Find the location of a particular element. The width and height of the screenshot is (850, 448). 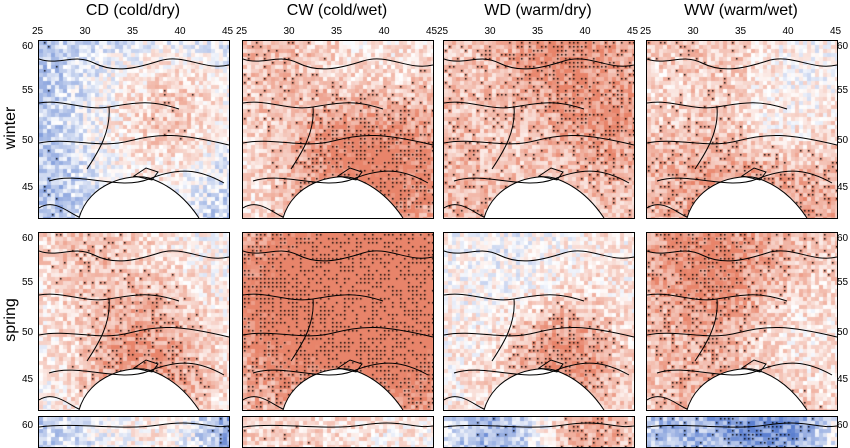

map-panel-winter-ww is located at coordinates (742, 129).